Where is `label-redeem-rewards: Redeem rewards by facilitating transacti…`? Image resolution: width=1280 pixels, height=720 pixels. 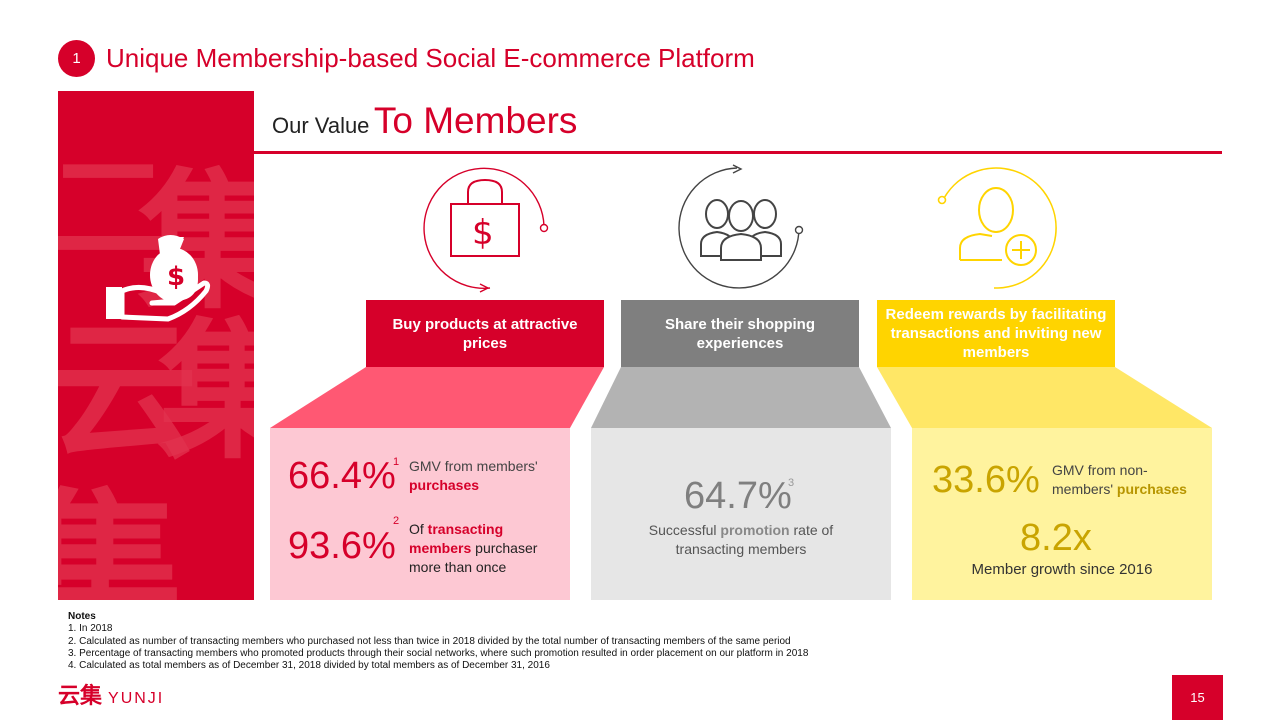
label-redeem-rewards: Redeem rewards by facilitating transacti… is located at coordinates (996, 333).